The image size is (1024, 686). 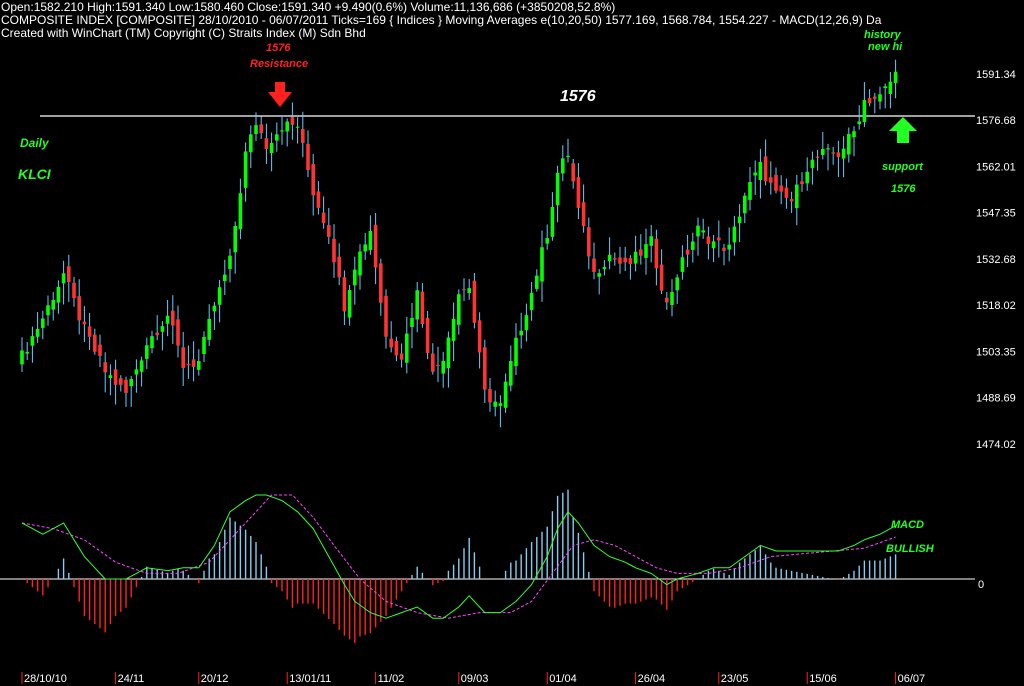 I want to click on daily-label: Daily, so click(x=34, y=143).